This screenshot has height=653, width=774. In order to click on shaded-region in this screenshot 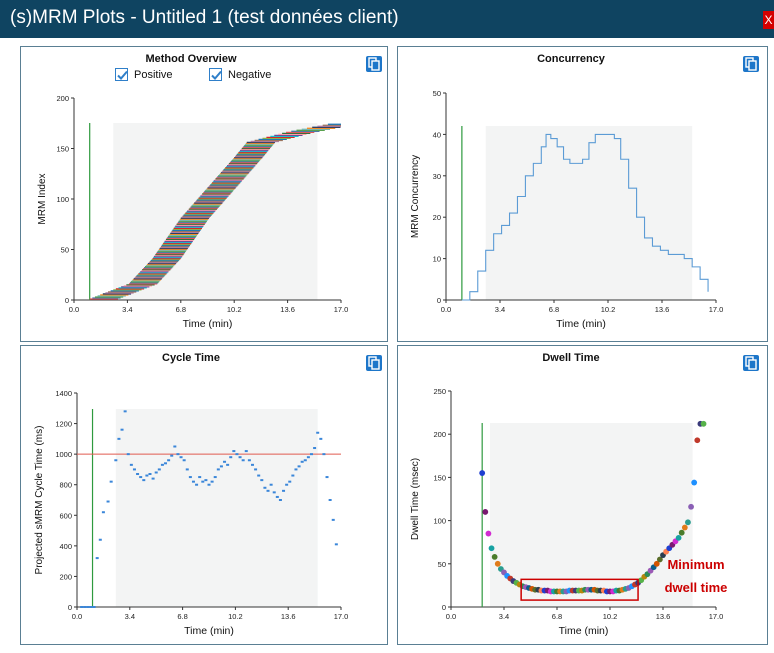, I will do `click(591, 515)`.